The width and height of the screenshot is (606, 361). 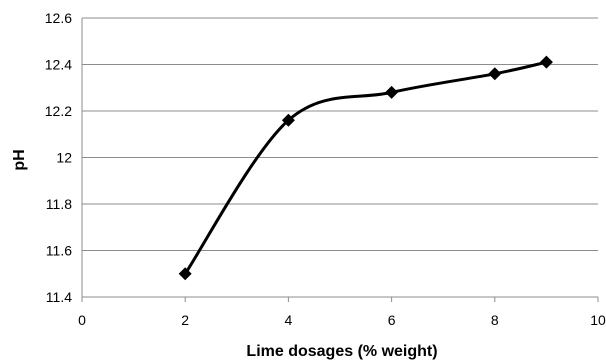 I want to click on y-tick-label: 12, so click(x=64, y=158).